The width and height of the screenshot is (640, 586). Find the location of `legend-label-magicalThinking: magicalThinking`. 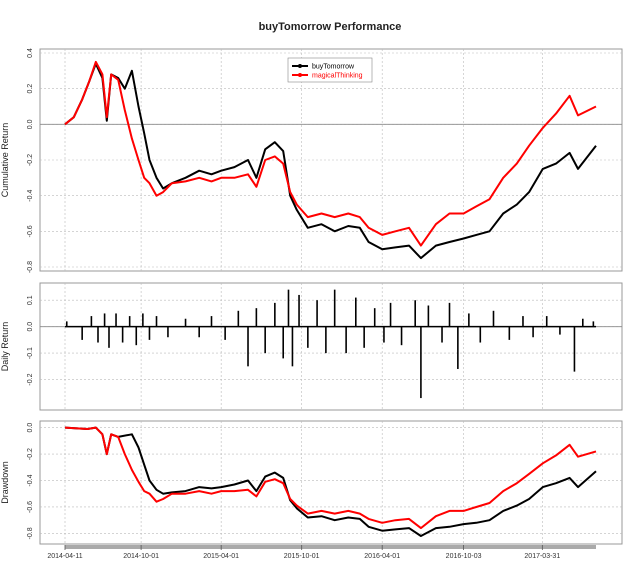

legend-label-magicalThinking: magicalThinking is located at coordinates (337, 76).